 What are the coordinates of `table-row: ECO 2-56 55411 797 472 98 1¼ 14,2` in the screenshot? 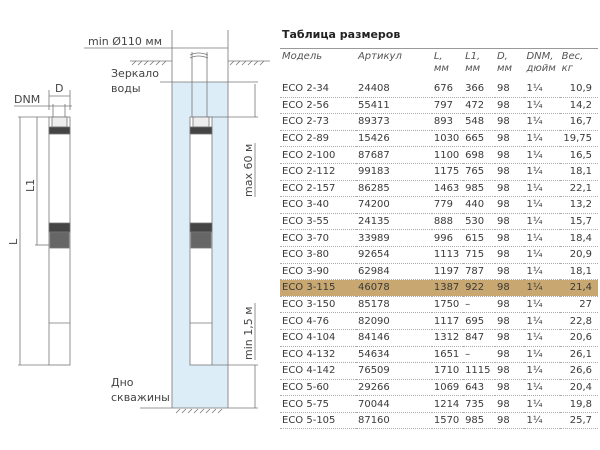 It's located at (439, 106).